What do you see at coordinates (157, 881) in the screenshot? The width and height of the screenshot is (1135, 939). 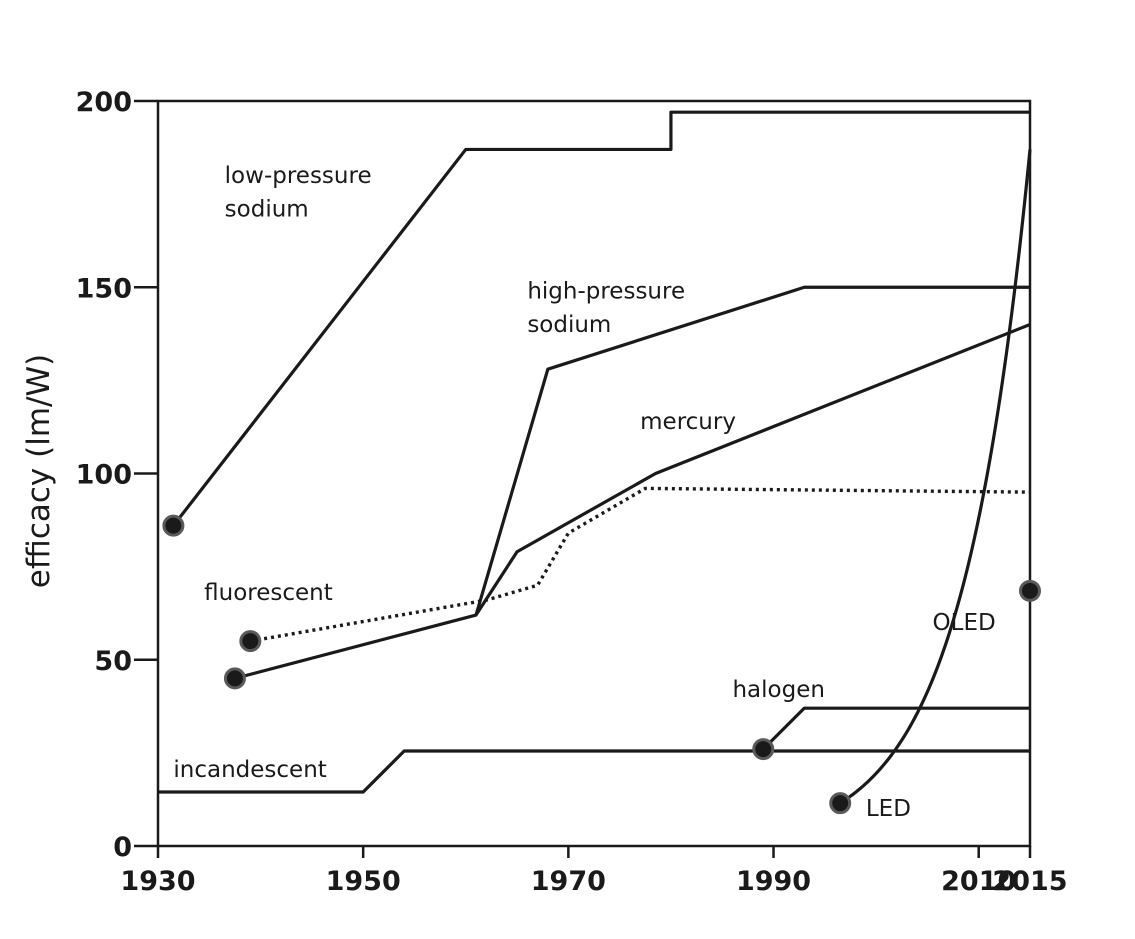 I see `x-tick-label: 1930` at bounding box center [157, 881].